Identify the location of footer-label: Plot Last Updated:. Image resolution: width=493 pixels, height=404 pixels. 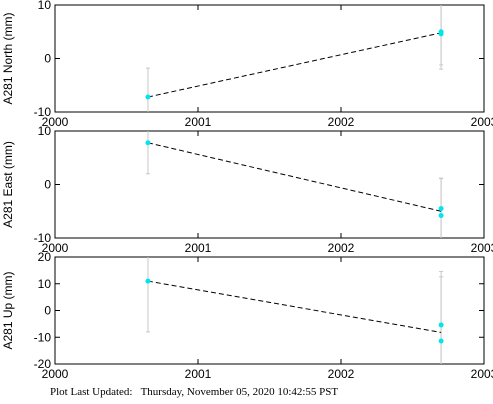
(91, 392).